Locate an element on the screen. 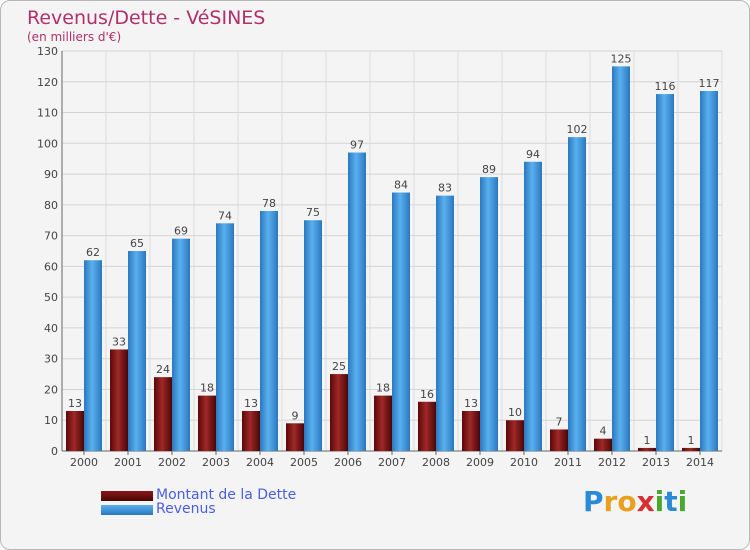 The image size is (750, 550). data-label-revenus-2003: 74 is located at coordinates (225, 215).